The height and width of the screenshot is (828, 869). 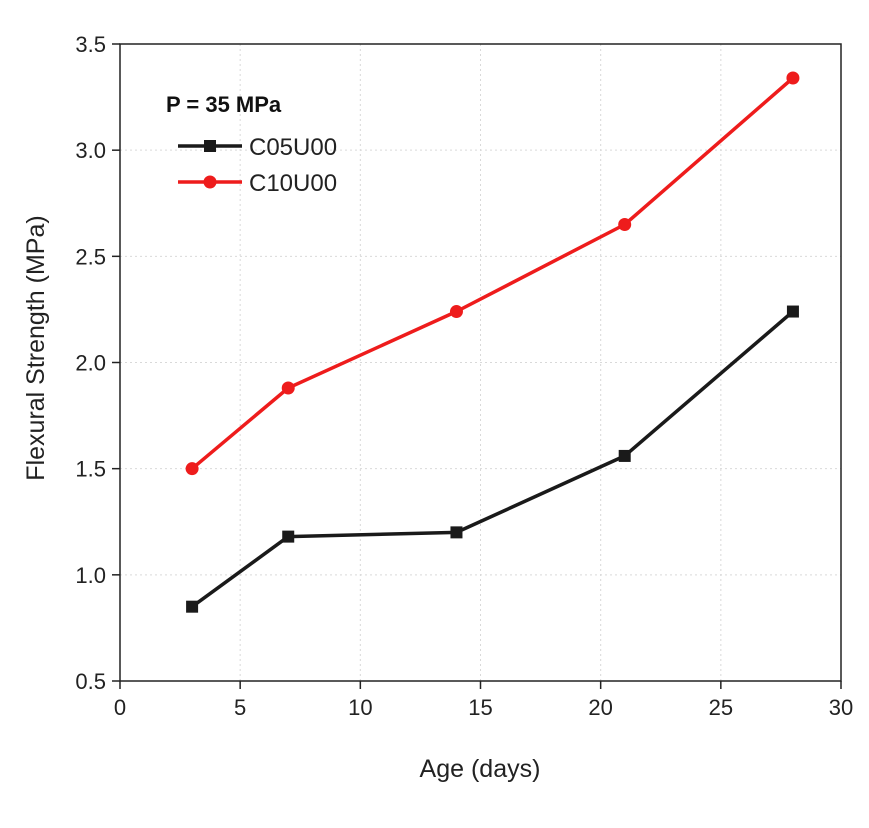 I want to click on y-tick-label: 3.0, so click(x=90, y=150).